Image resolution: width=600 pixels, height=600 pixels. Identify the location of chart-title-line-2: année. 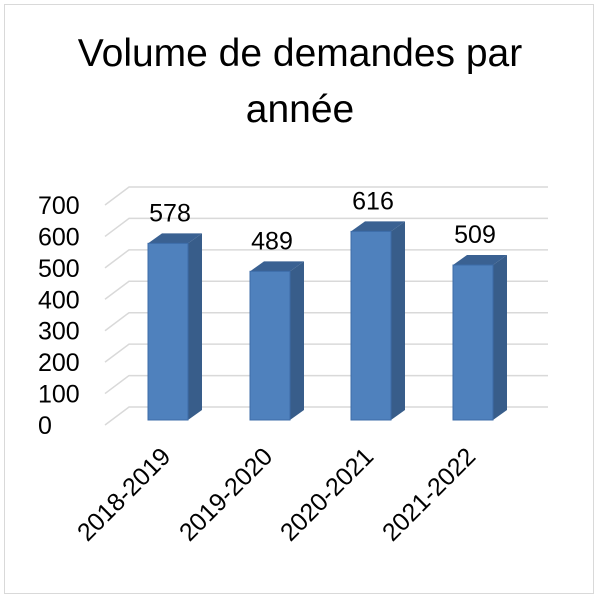
(300, 109).